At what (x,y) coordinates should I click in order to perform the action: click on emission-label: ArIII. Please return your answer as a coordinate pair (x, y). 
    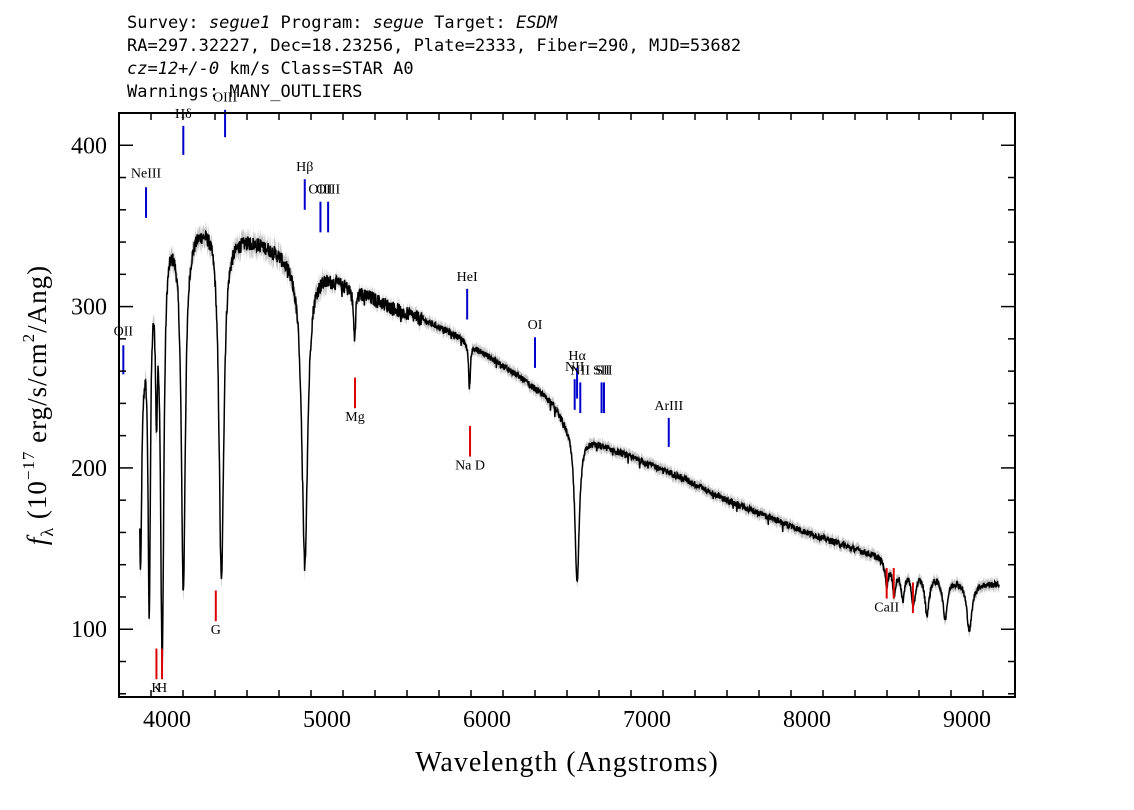
    Looking at the image, I should click on (668, 406).